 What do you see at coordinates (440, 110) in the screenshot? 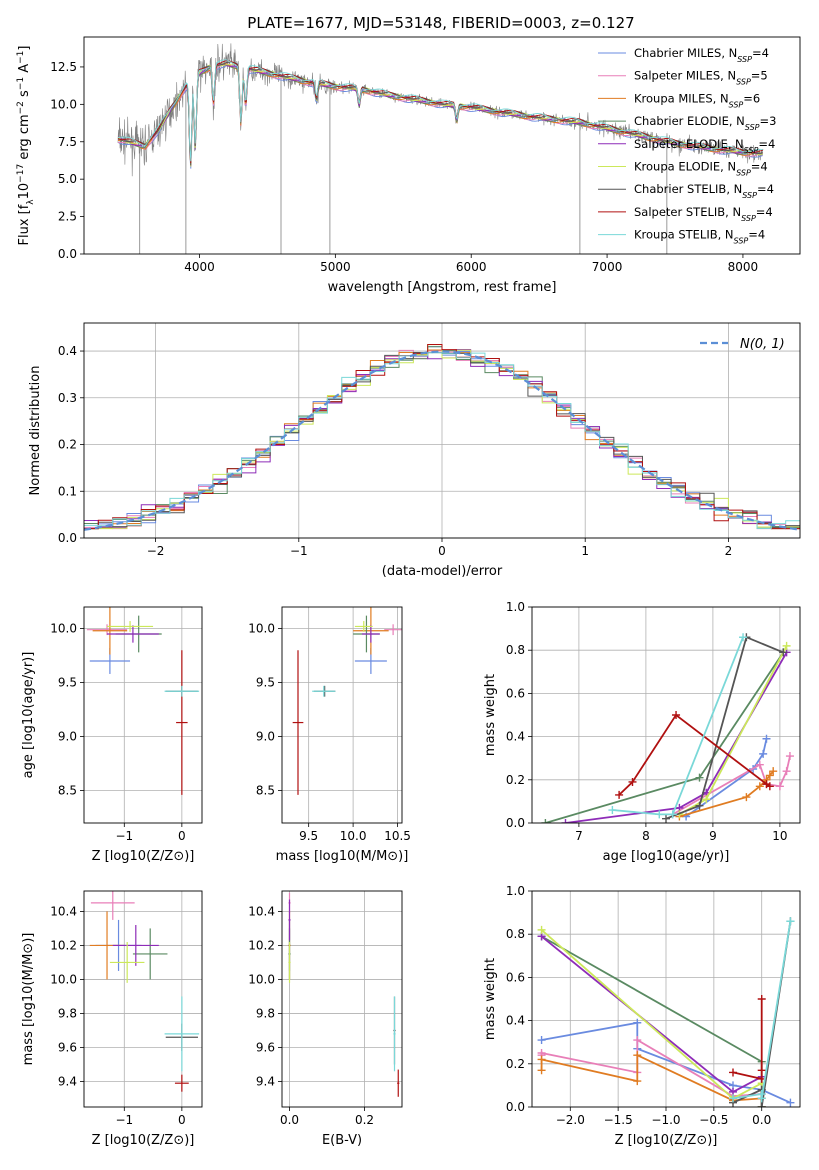
I see `data-spectrum` at bounding box center [440, 110].